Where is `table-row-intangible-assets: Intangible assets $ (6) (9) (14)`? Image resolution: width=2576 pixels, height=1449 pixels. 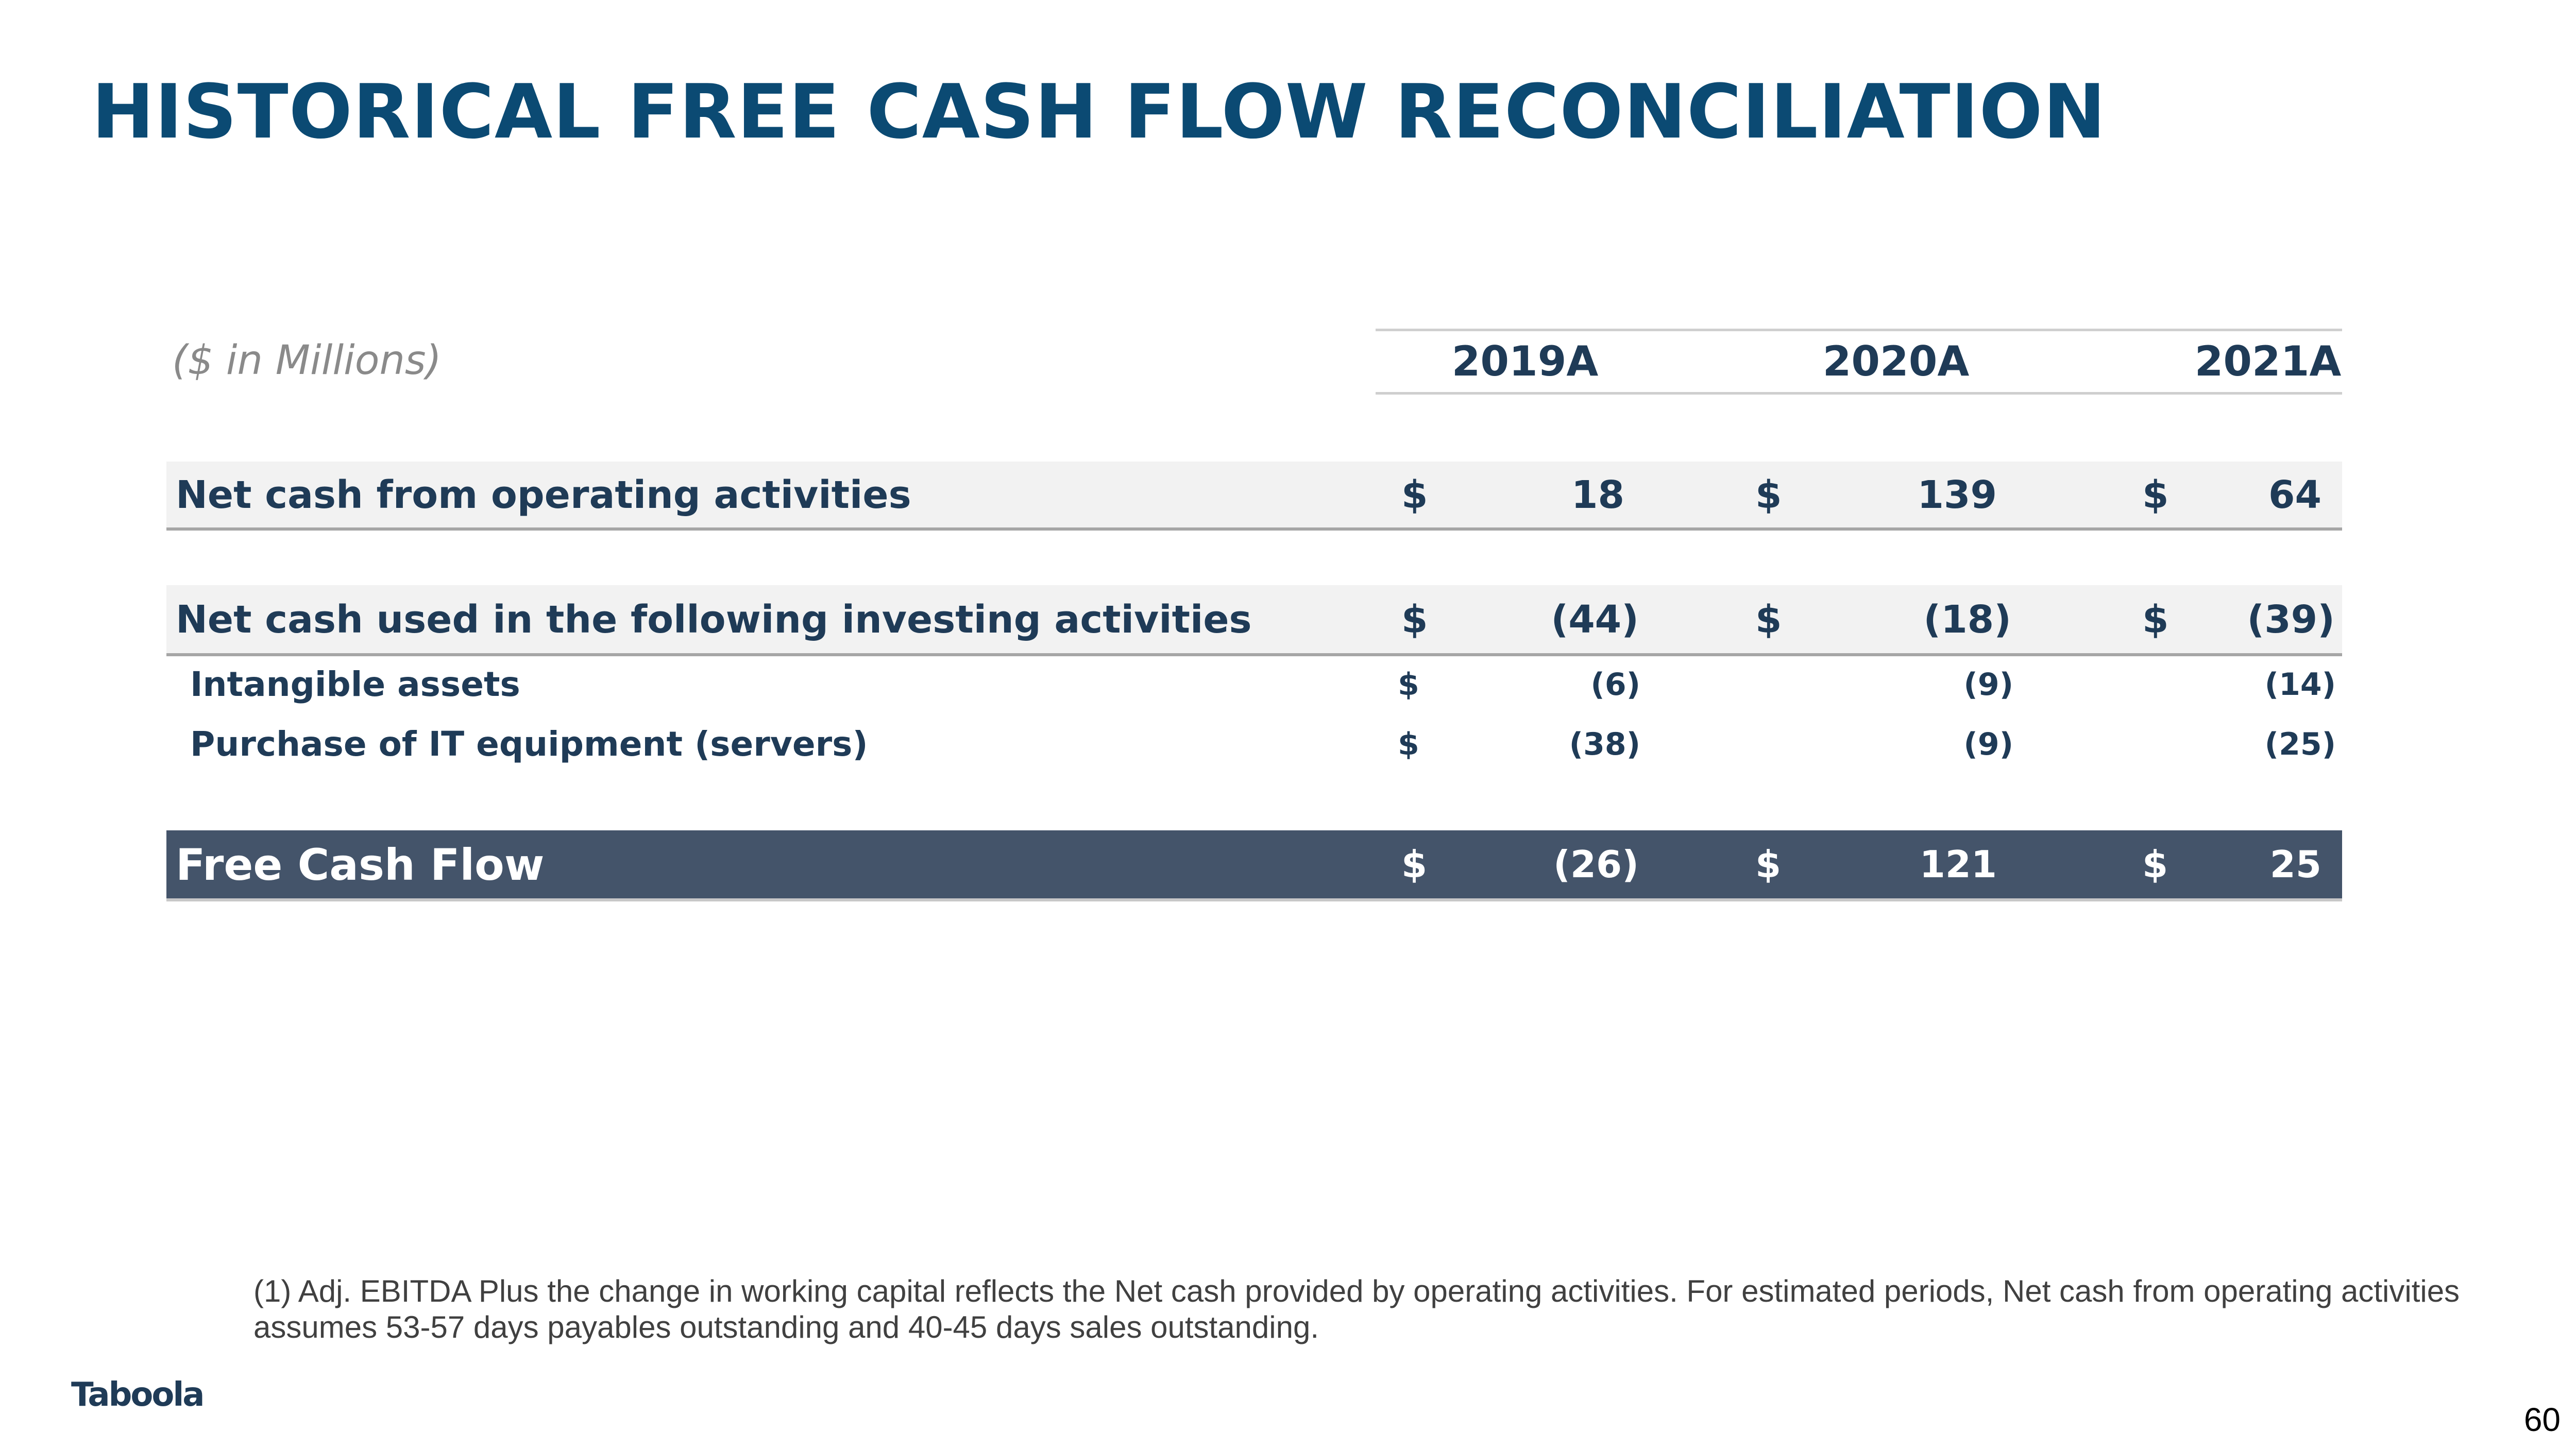 table-row-intangible-assets: Intangible assets $ (6) (9) (14) is located at coordinates (1254, 687).